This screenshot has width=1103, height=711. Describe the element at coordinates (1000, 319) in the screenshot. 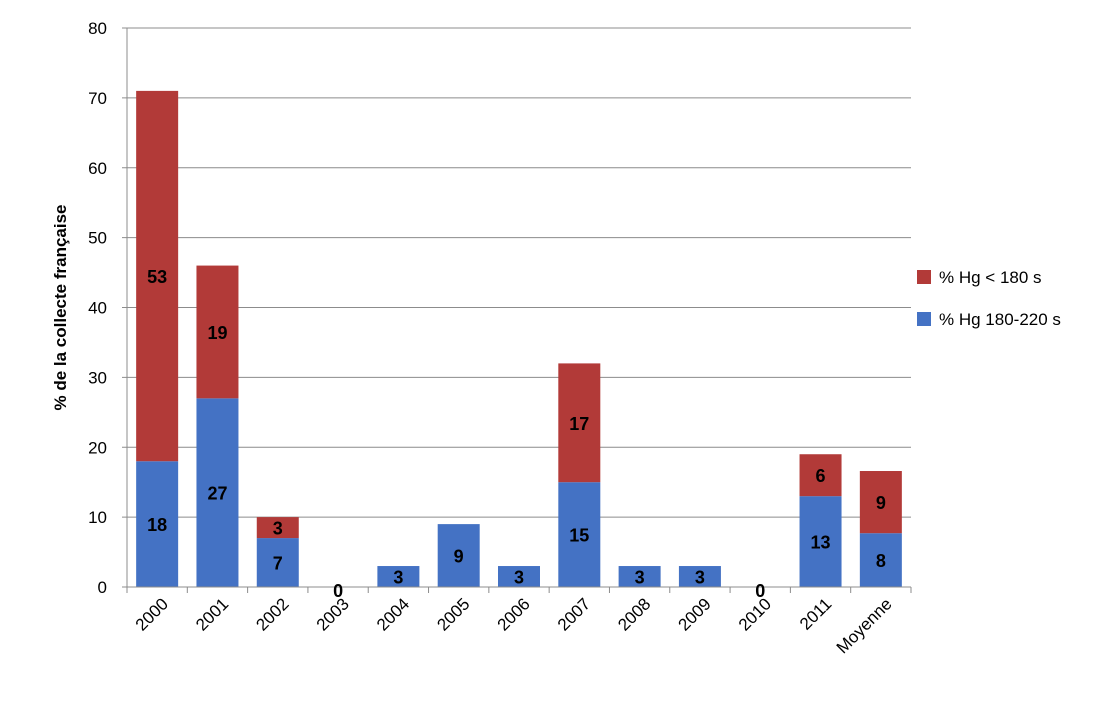

I see `legend-label: % Hg 180-220 s` at that location.